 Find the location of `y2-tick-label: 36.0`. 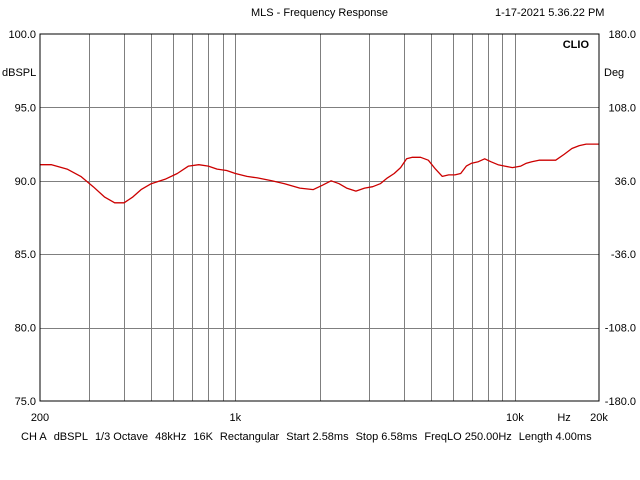

y2-tick-label: 36.0 is located at coordinates (625, 182).